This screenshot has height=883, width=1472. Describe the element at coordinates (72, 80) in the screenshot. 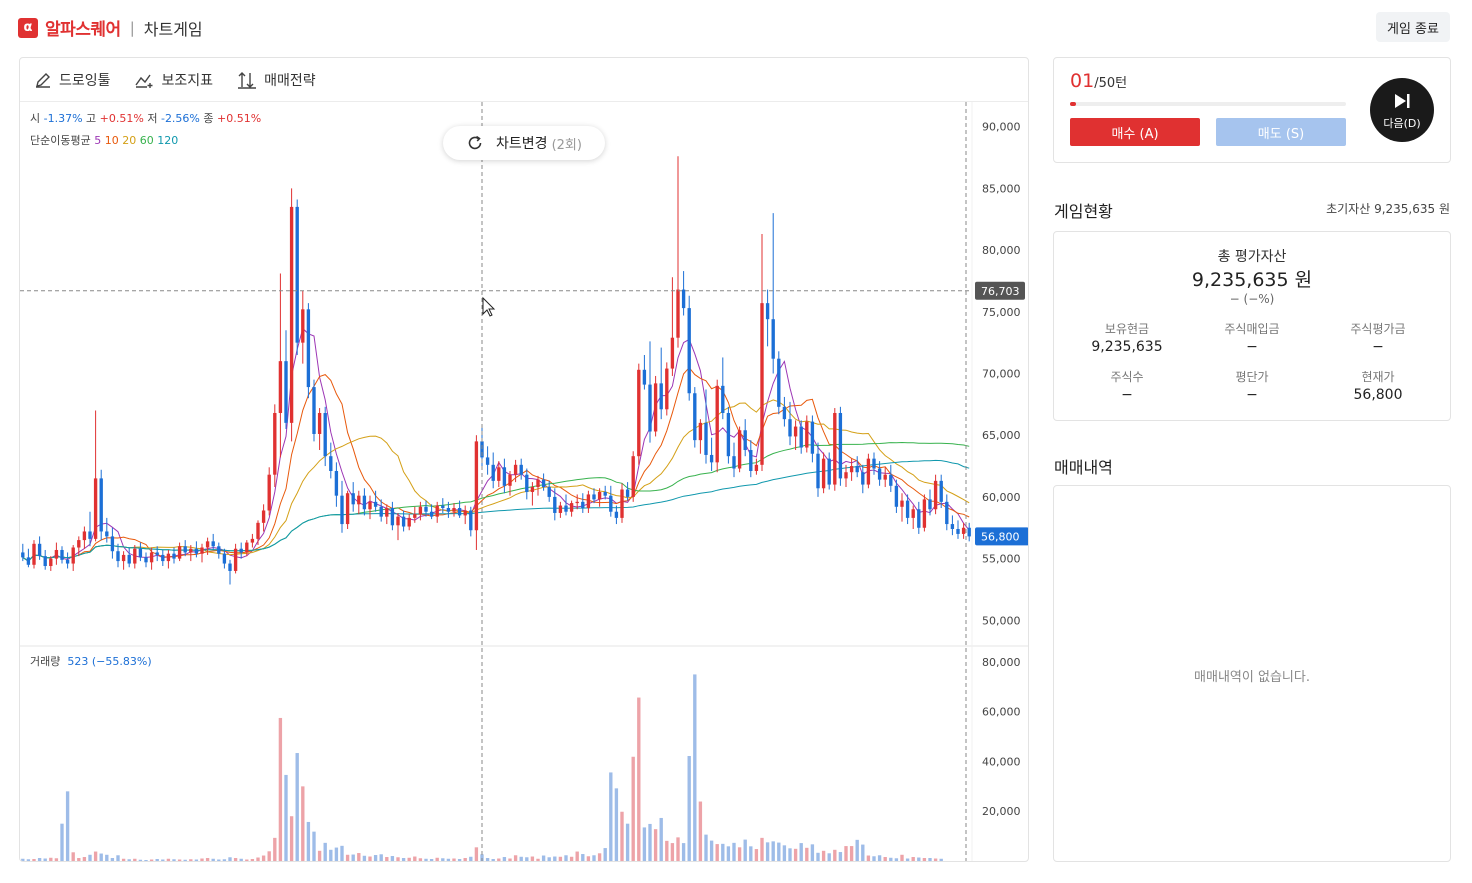

I see `drawing-tool-button: 드로잉툴` at that location.